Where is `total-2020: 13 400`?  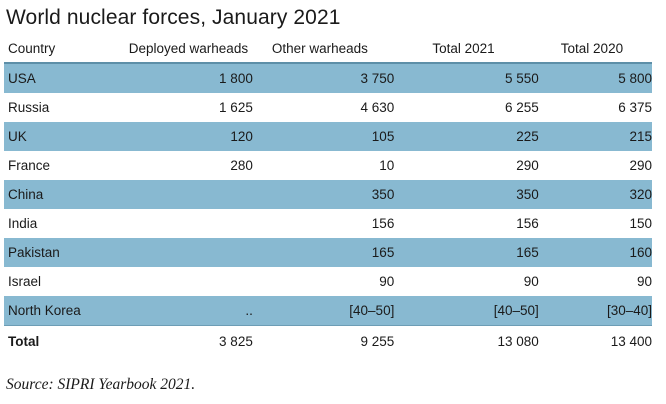
total-2020: 13 400 is located at coordinates (595, 340).